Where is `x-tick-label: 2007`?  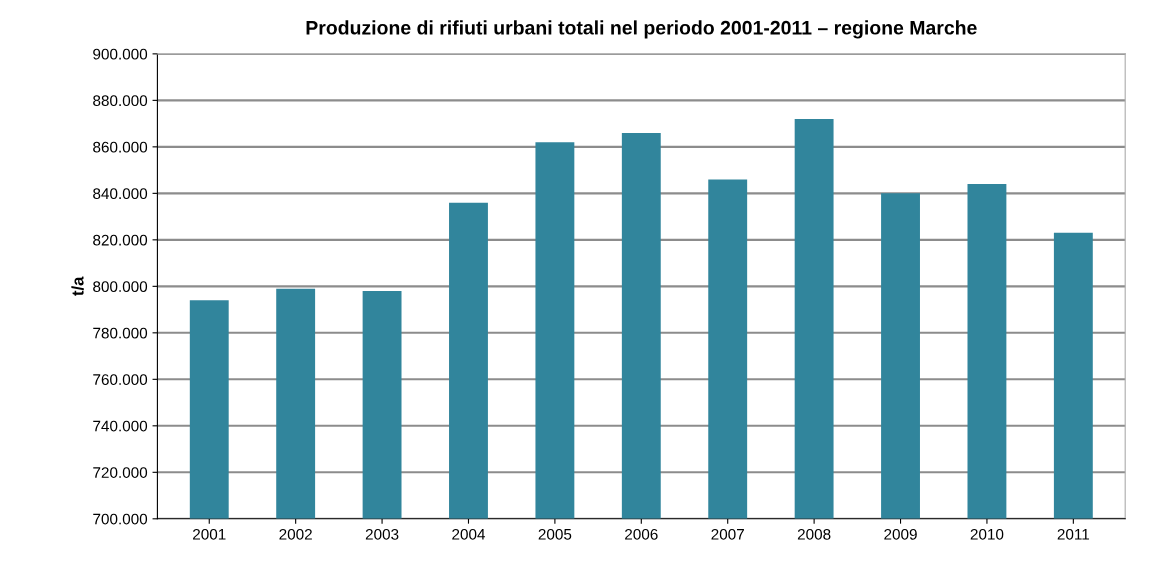 x-tick-label: 2007 is located at coordinates (727, 534).